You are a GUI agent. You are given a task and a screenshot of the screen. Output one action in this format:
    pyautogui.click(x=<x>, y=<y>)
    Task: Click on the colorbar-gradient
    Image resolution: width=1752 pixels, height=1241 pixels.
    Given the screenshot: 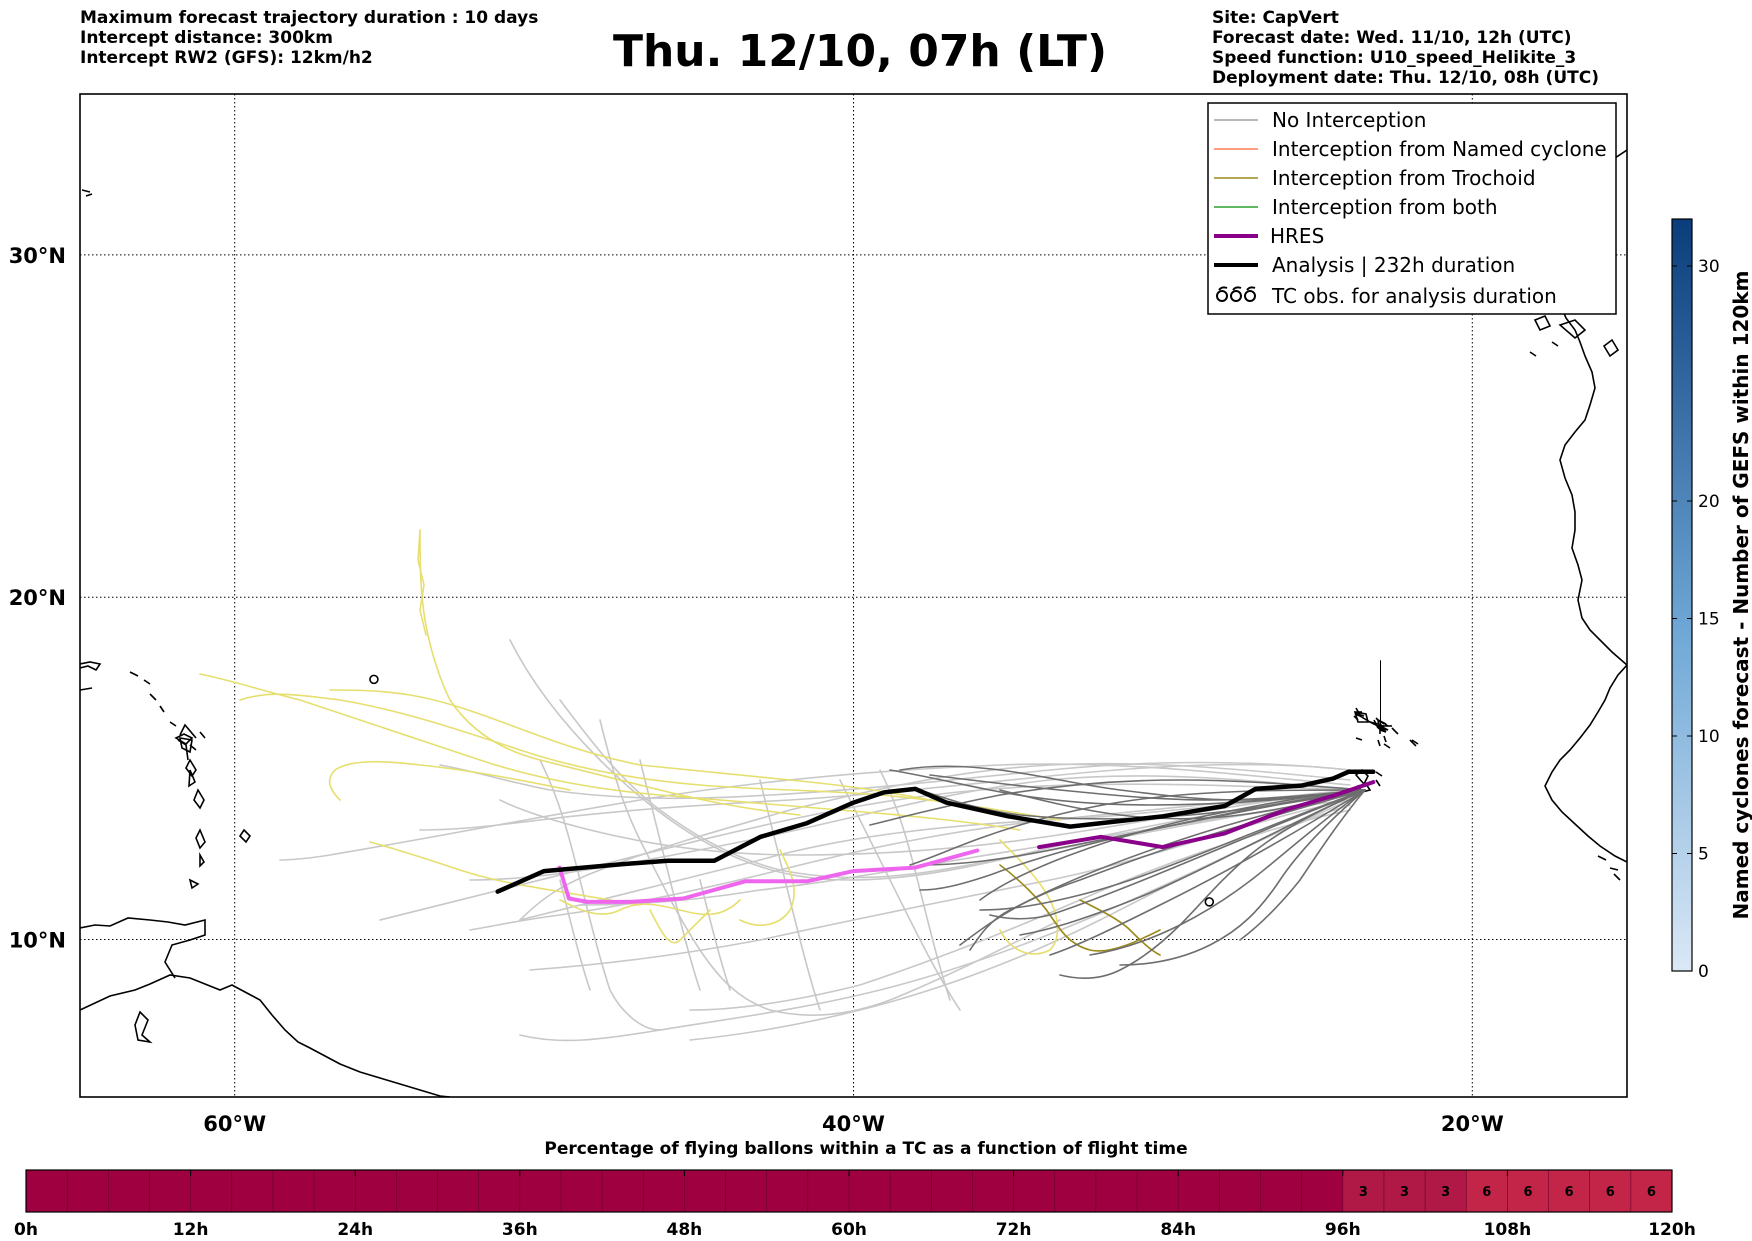 What is the action you would take?
    pyautogui.click(x=1682, y=595)
    